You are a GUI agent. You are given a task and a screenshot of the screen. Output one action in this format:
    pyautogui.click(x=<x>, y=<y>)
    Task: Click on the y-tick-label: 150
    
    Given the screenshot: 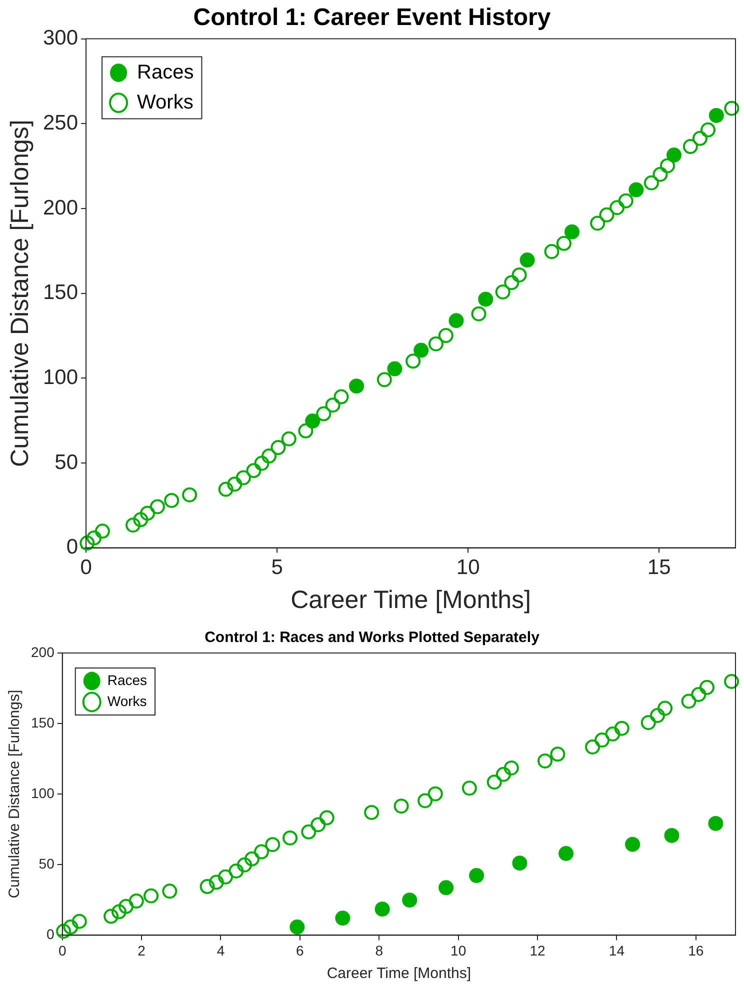 What is the action you would take?
    pyautogui.click(x=43, y=722)
    